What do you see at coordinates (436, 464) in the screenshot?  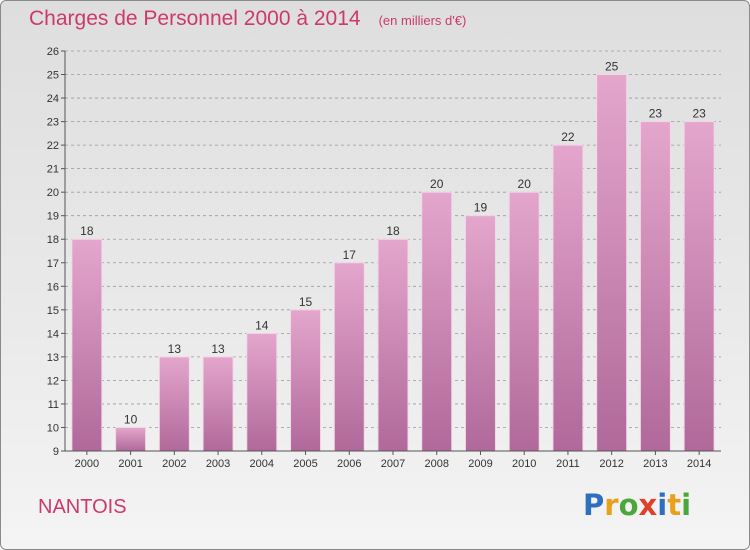 I see `x-tick-label: 2008` at bounding box center [436, 464].